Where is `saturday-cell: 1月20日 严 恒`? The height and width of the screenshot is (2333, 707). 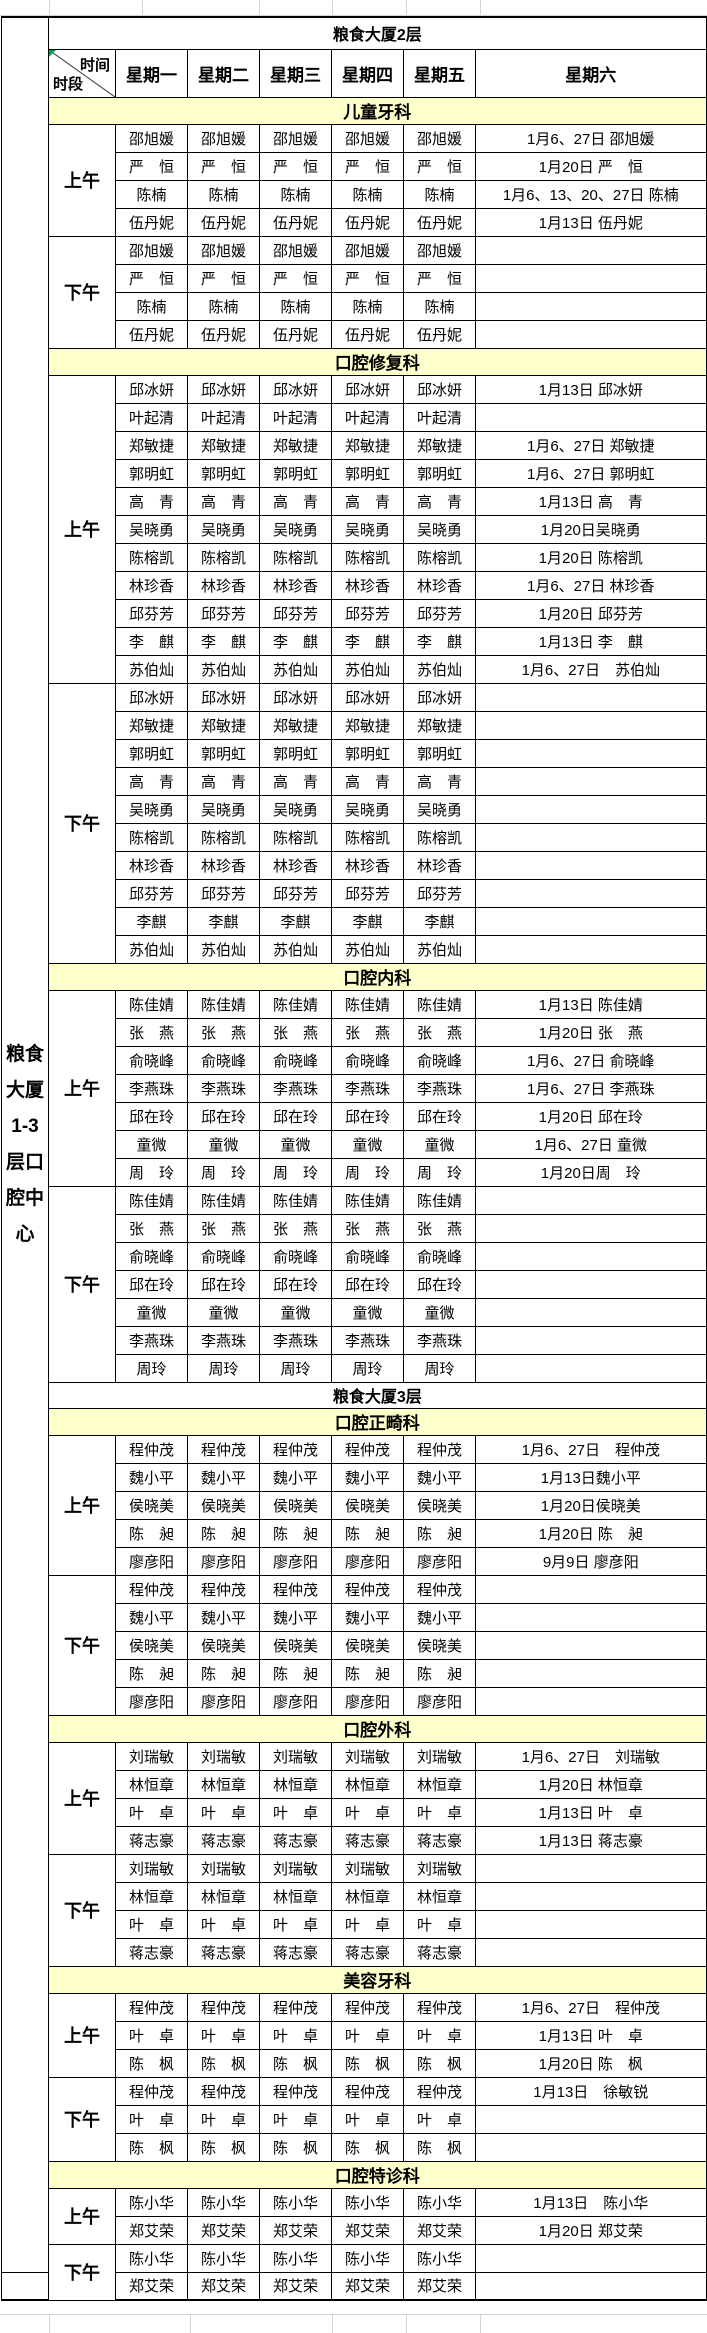 saturday-cell: 1月20日 严 恒 is located at coordinates (590, 166).